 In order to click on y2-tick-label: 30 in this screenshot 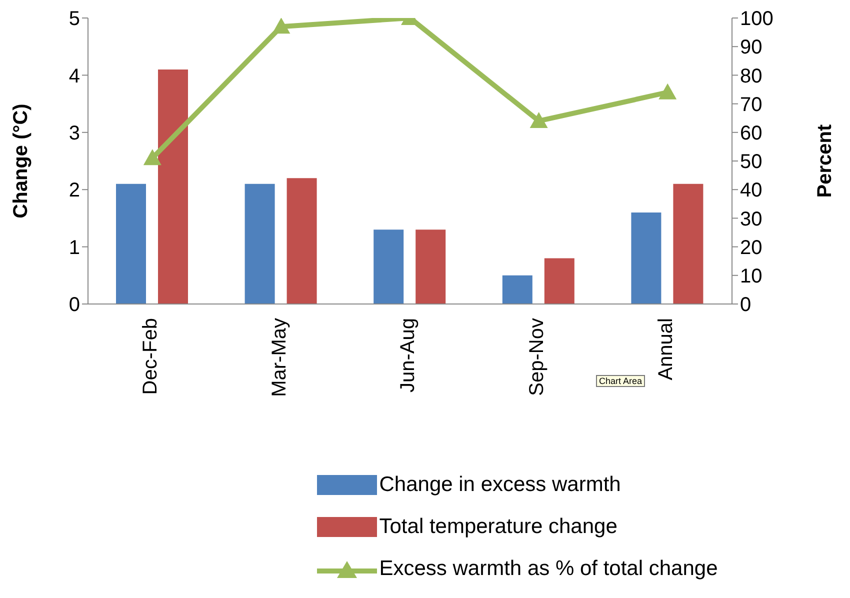, I will do `click(751, 219)`.